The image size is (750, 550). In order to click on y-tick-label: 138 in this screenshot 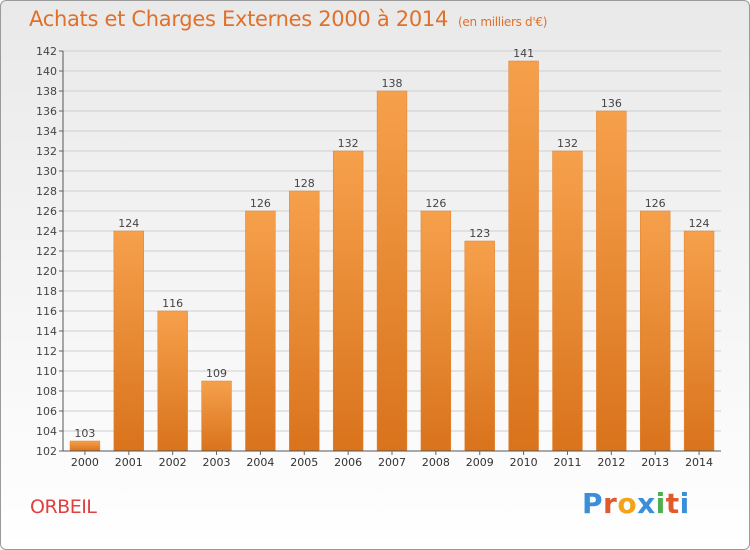, I will do `click(46, 91)`.